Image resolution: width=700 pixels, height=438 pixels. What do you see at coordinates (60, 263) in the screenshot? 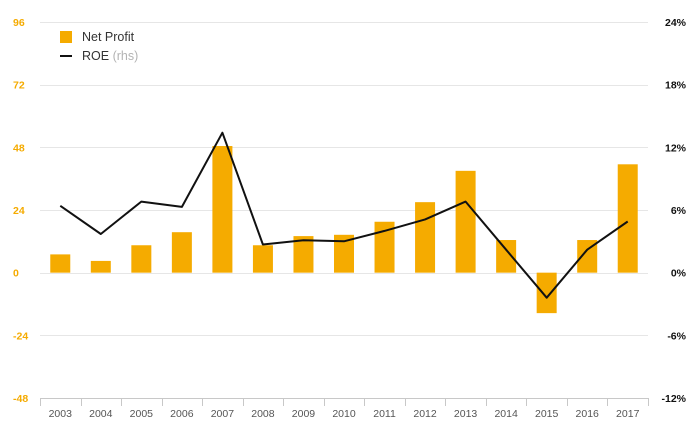
I see `bar-net-profit-2003` at bounding box center [60, 263].